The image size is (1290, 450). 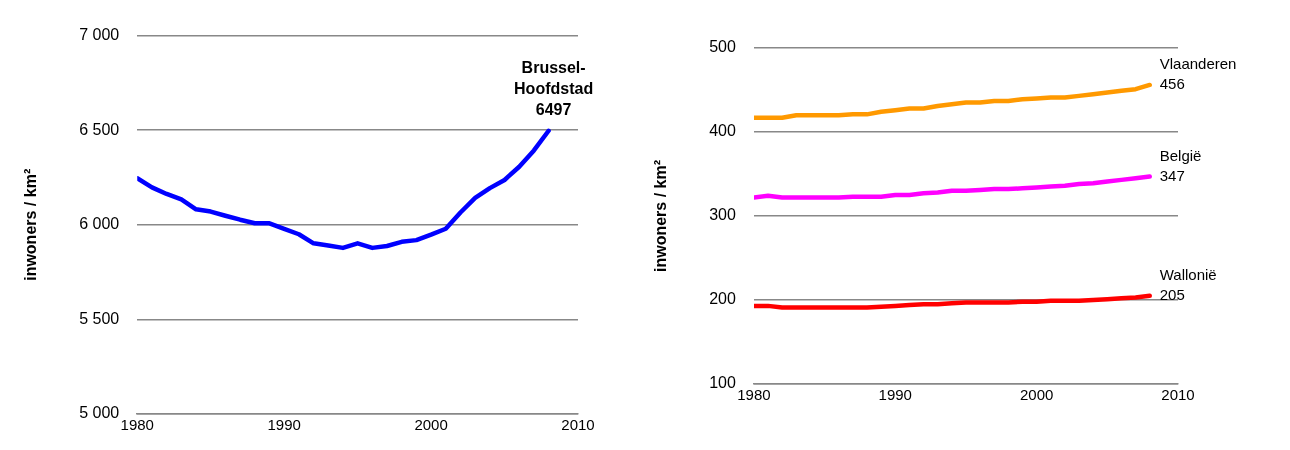 What do you see at coordinates (722, 299) in the screenshot?
I see `y-tick-label: 200` at bounding box center [722, 299].